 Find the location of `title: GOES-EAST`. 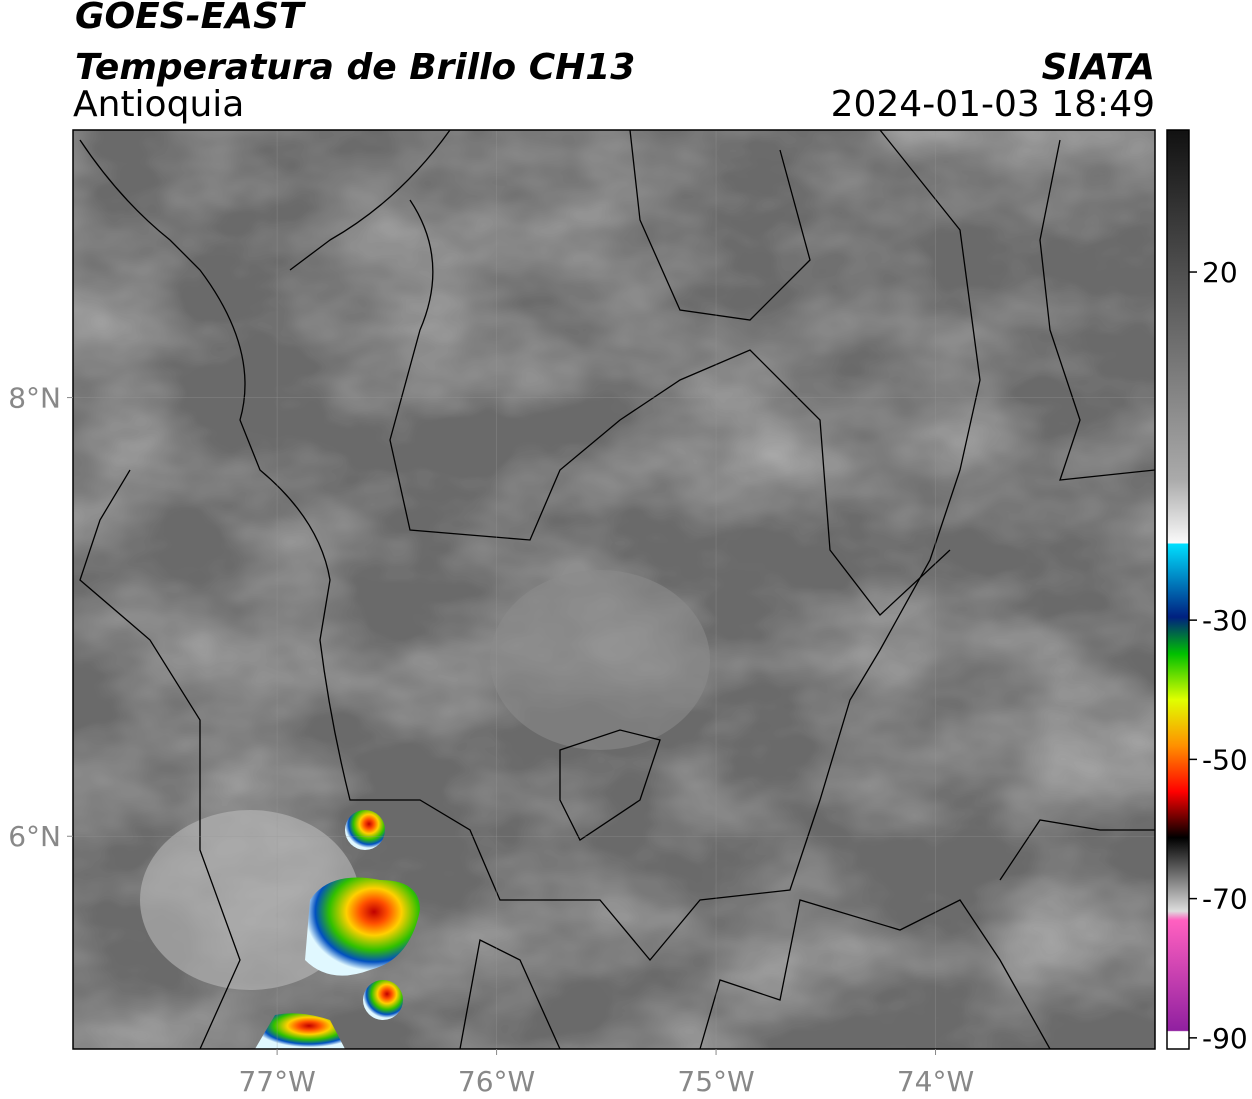

title: GOES-EAST is located at coordinates (190, 18).